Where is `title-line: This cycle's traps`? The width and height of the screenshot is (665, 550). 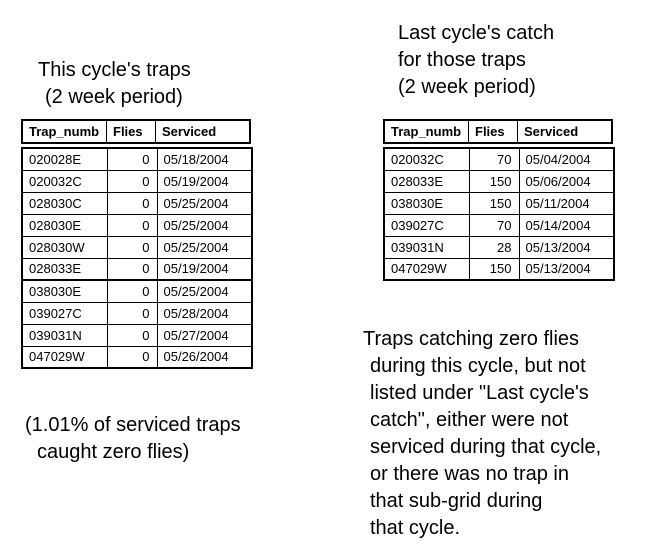
title-line: This cycle's traps is located at coordinates (114, 70).